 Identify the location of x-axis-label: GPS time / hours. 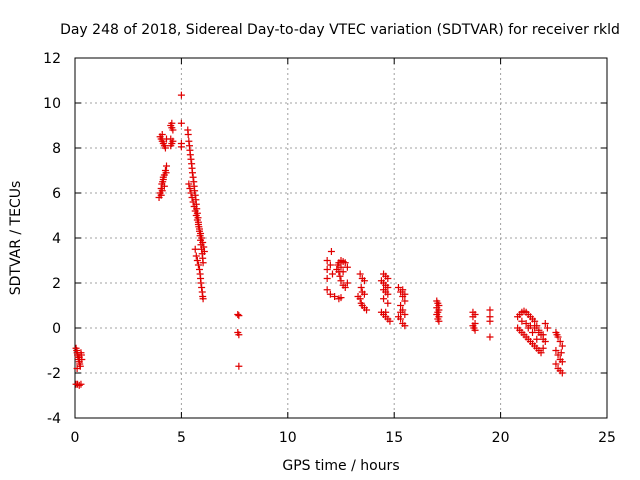
(340, 466).